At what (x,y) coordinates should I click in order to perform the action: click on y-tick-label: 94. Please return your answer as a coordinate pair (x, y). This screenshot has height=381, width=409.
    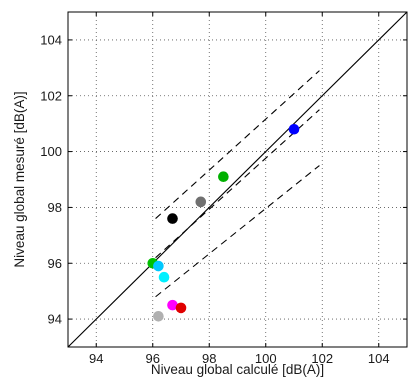
    Looking at the image, I should click on (55, 319).